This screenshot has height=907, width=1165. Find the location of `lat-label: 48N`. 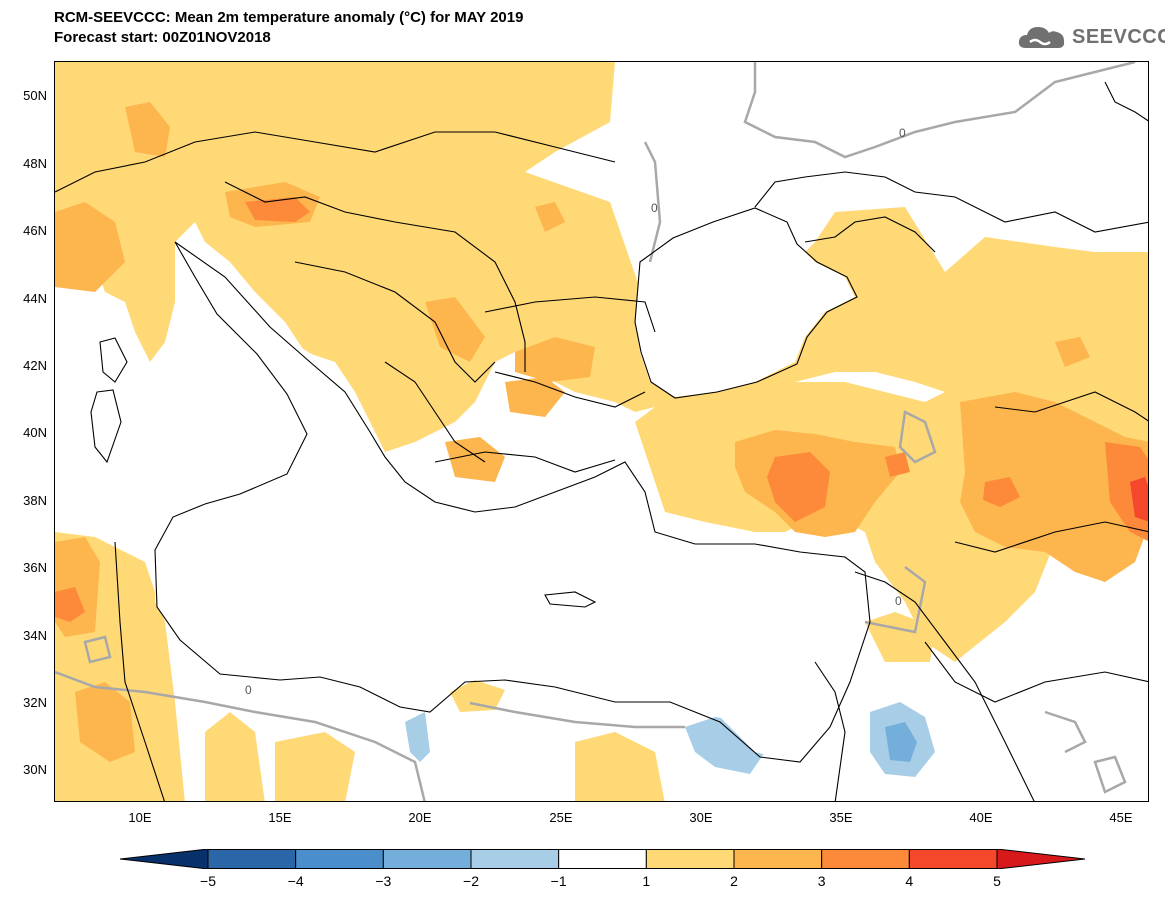

lat-label: 48N is located at coordinates (35, 163).